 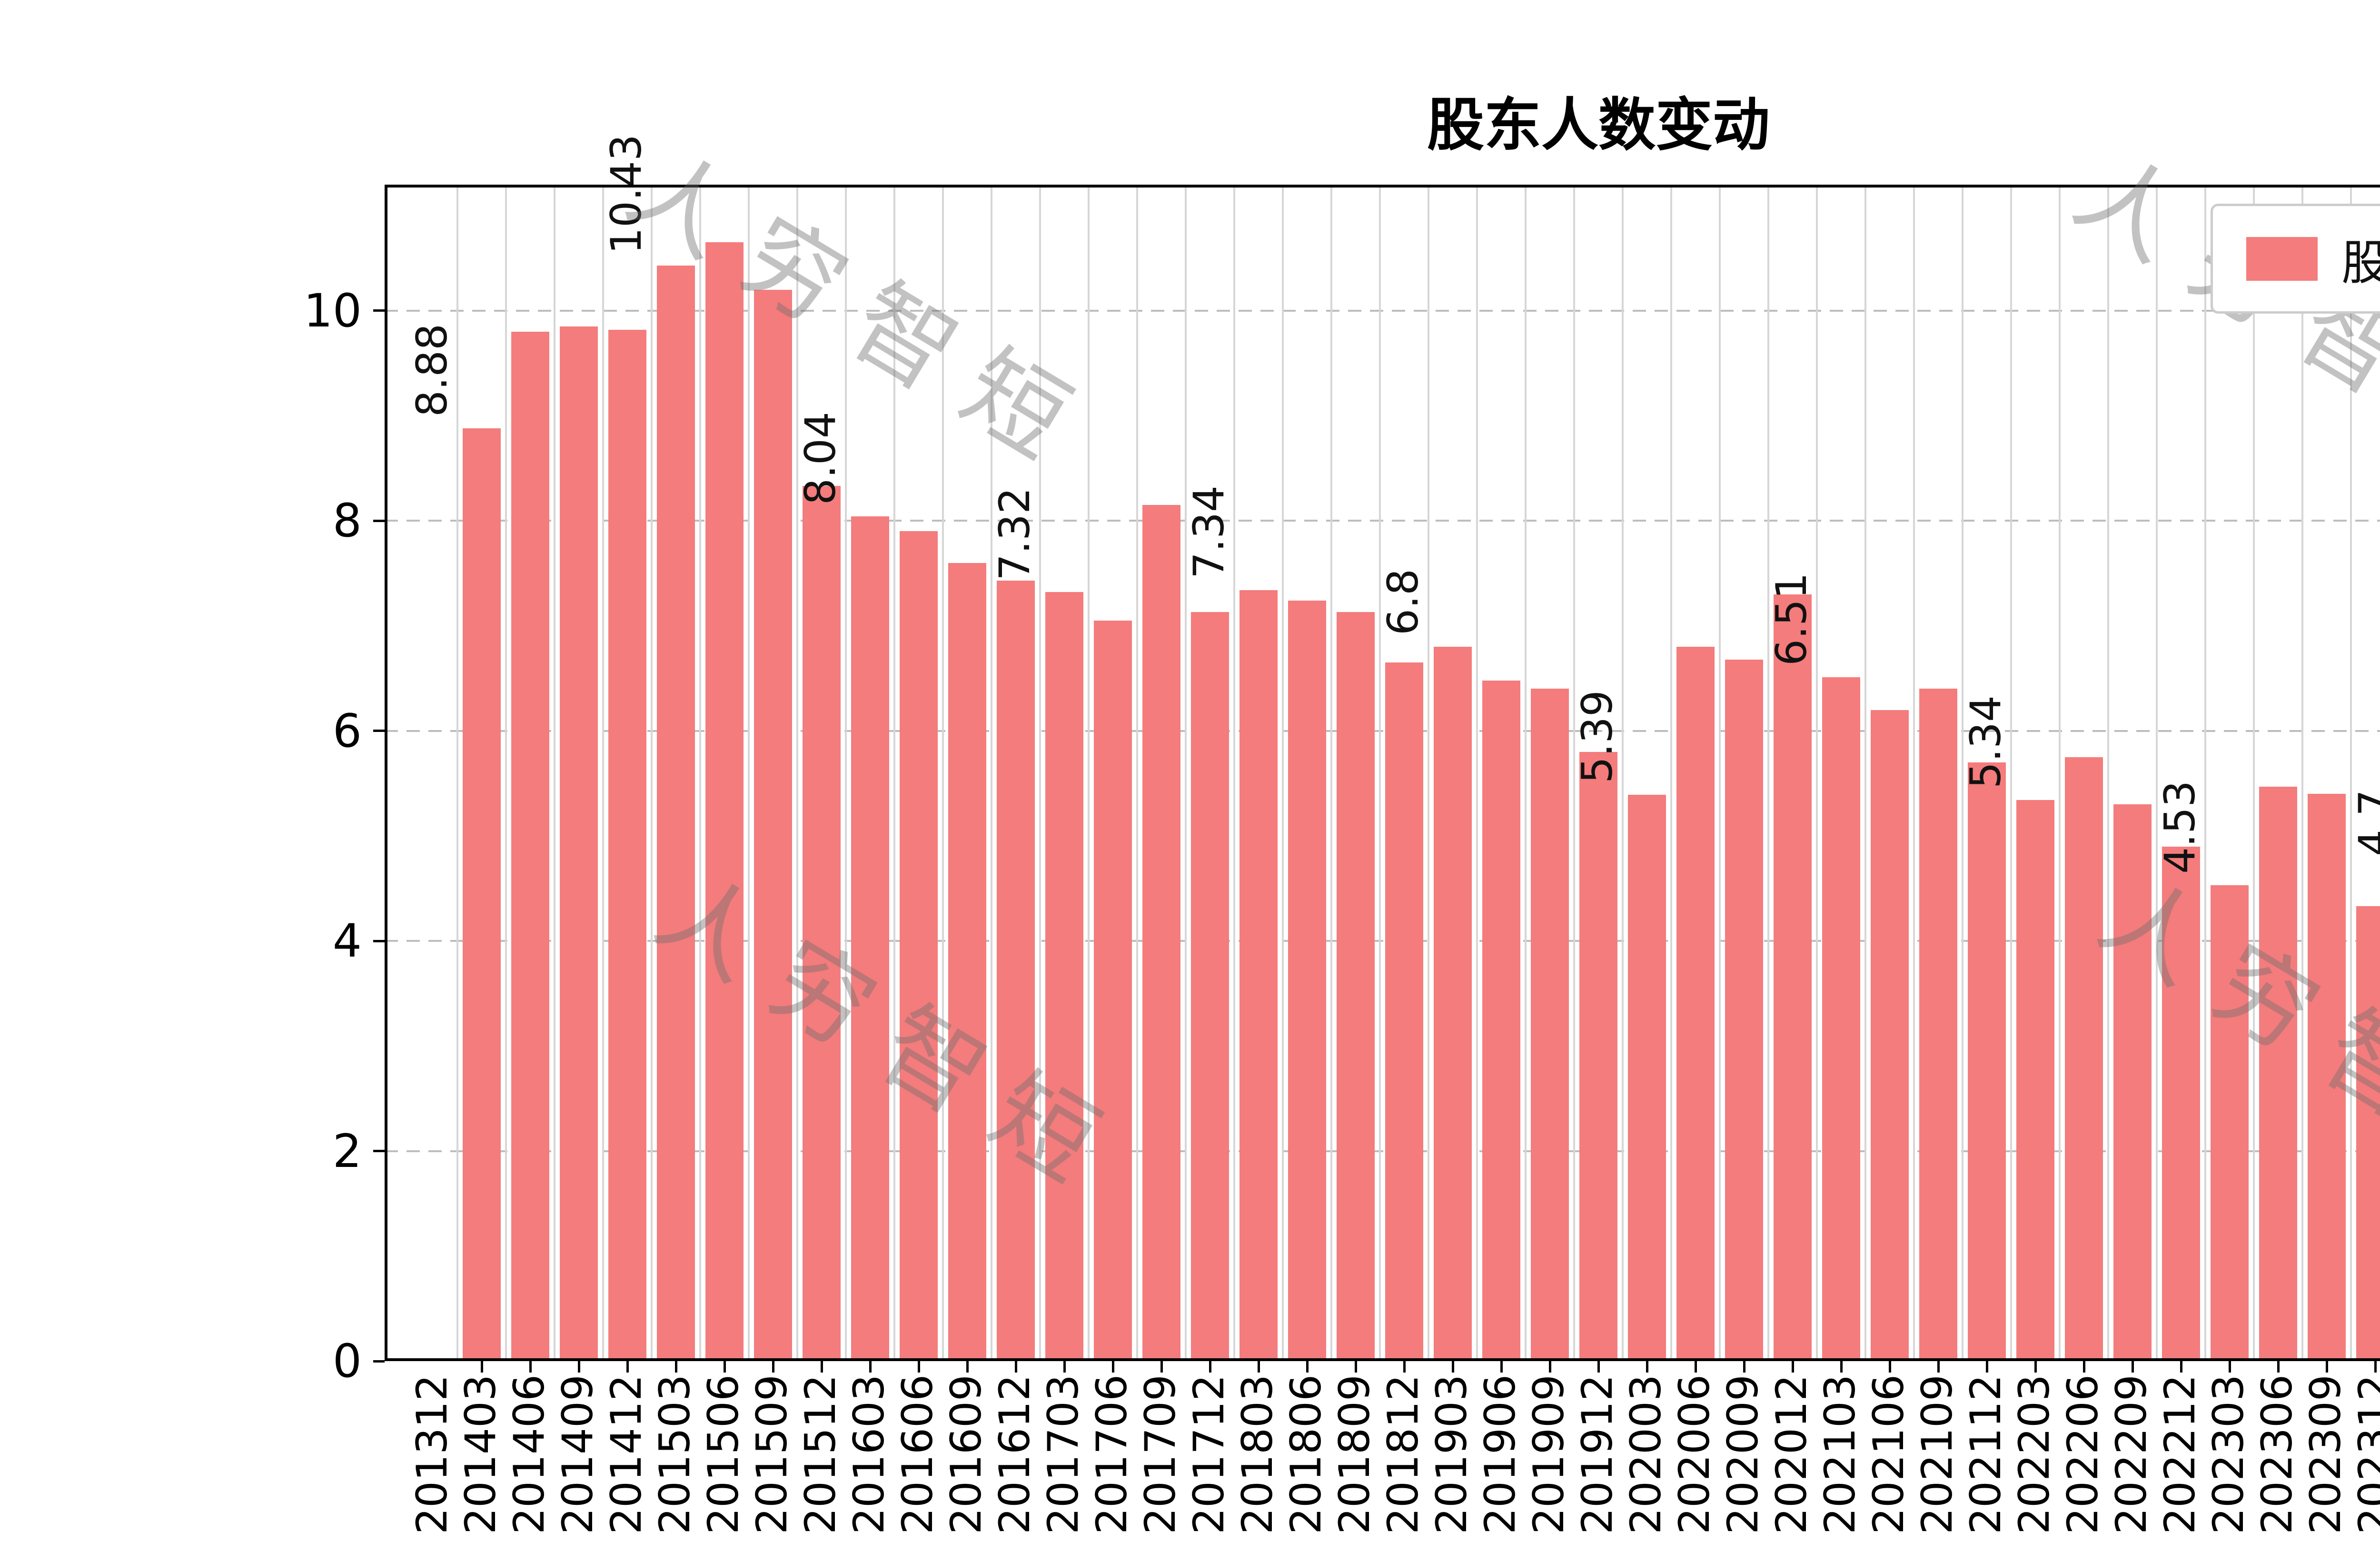 I want to click on x-axis-label: 201909, so click(x=1548, y=1454).